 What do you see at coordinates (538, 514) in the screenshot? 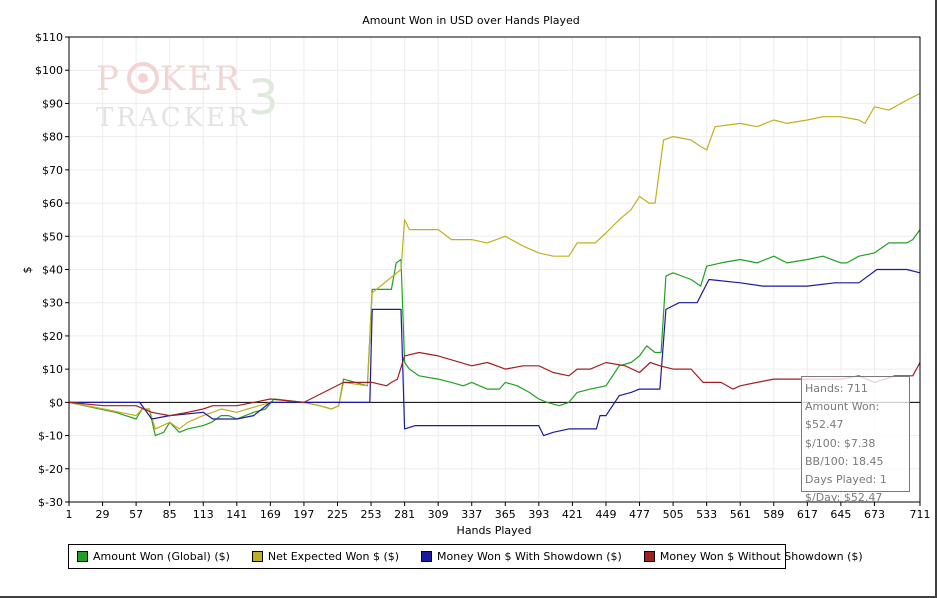
I see `x-tick-label: 393` at bounding box center [538, 514].